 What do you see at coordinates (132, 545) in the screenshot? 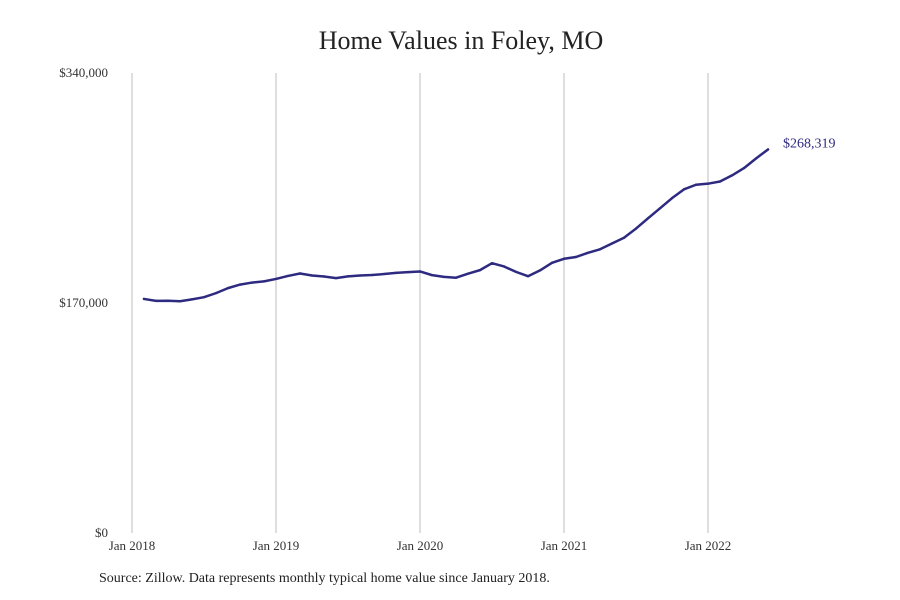
I see `x-tick-label: Jan 2018` at bounding box center [132, 545].